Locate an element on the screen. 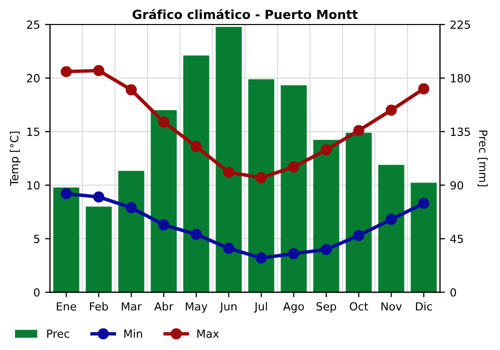 Image resolution: width=500 pixels, height=350 pixels. x-tick-label: Ene is located at coordinates (66, 306).